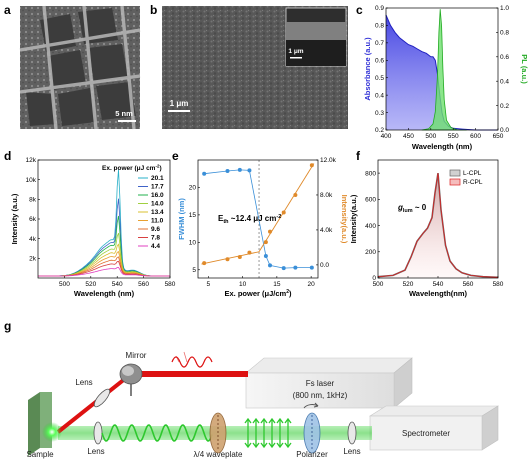 Image resolution: width=530 pixels, height=460 pixels. What do you see at coordinates (524, 69) in the screenshot?
I see `y2-axis-label: PL (a.u.)` at bounding box center [524, 69].